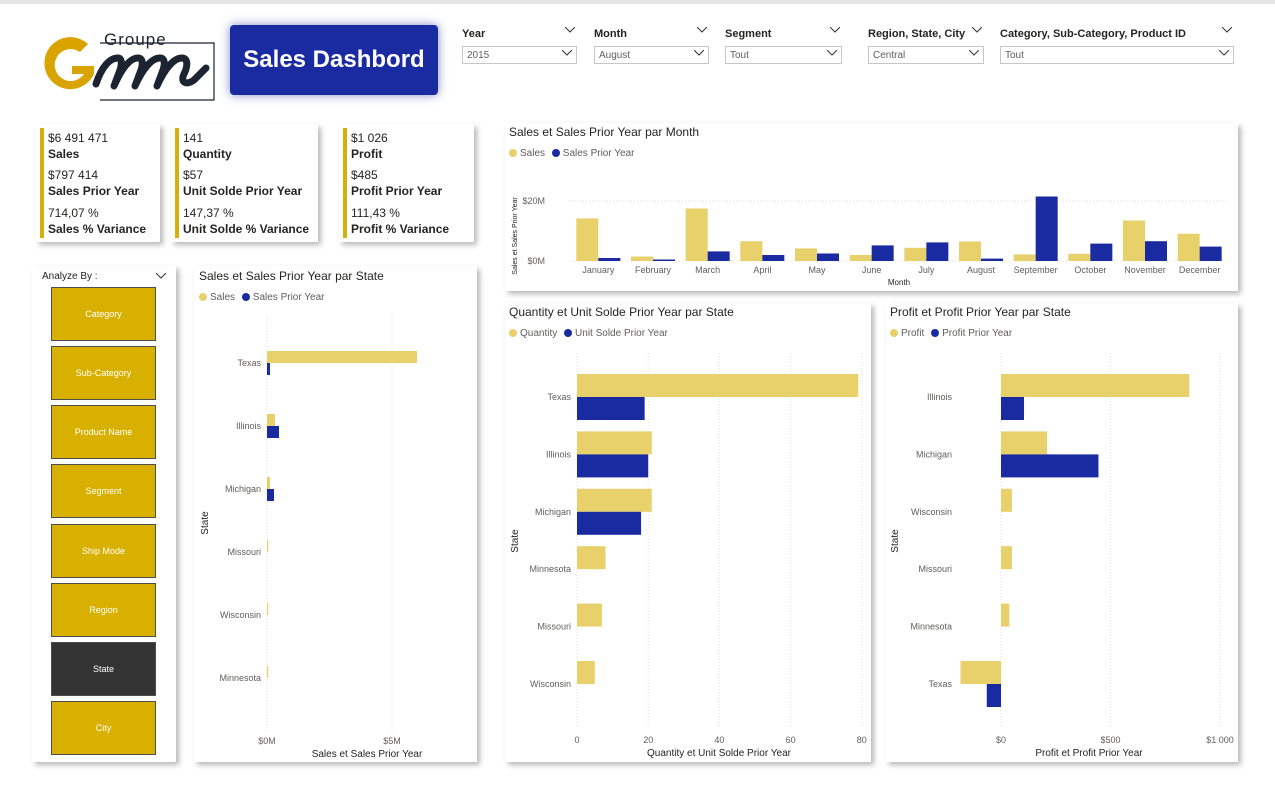 This screenshot has width=1275, height=793. What do you see at coordinates (367, 754) in the screenshot?
I see `x-axis-title: Sales et Sales Prior Year` at bounding box center [367, 754].